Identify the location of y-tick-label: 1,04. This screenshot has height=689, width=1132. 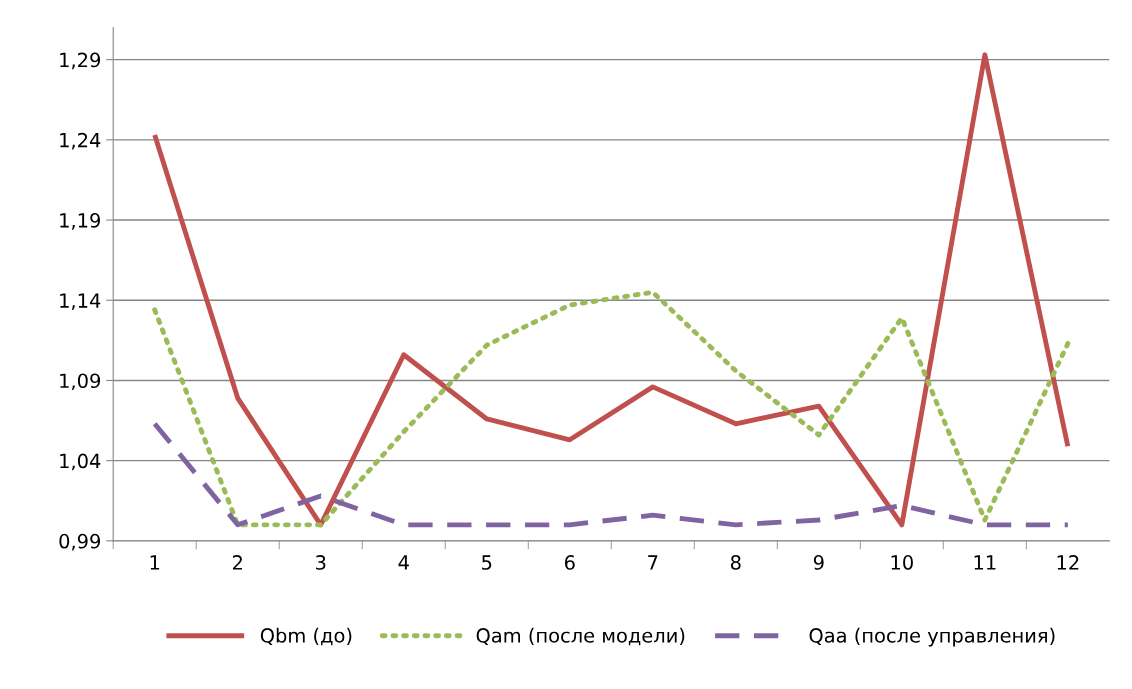
(80, 462).